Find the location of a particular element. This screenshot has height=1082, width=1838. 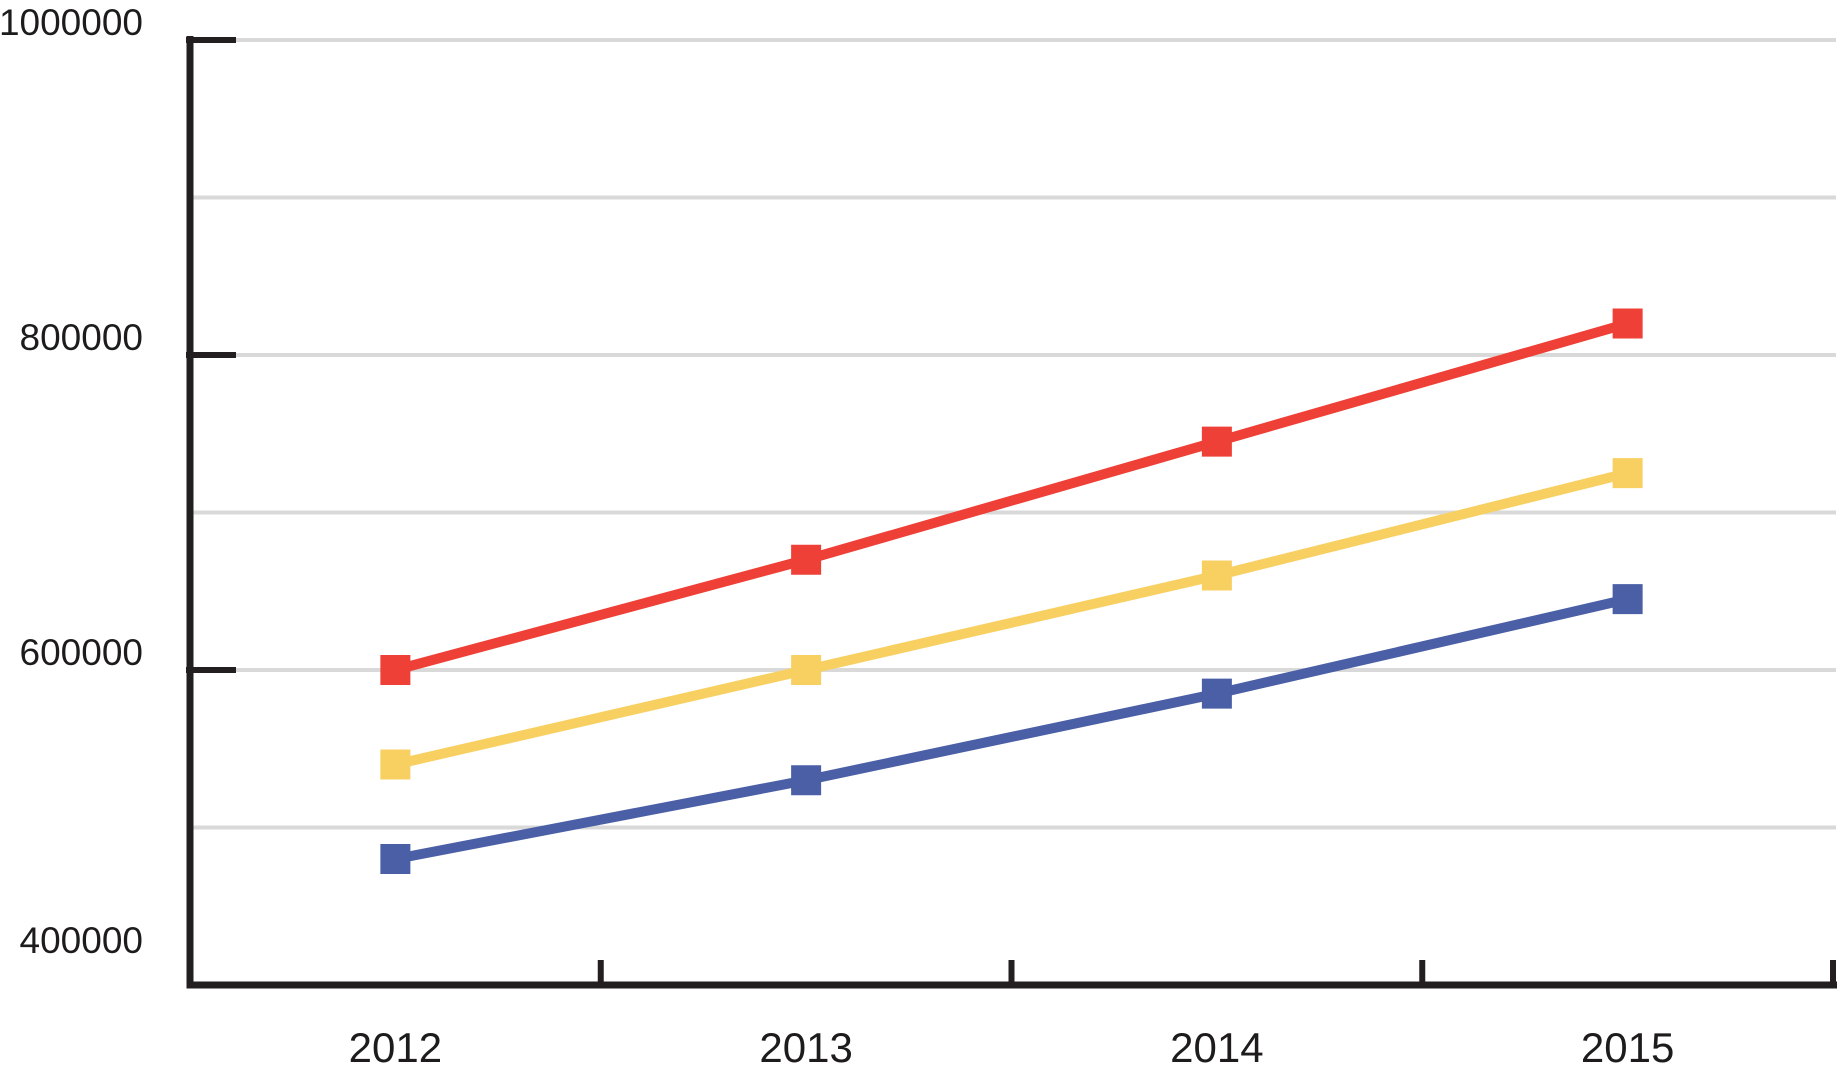

marker-yellow-2015 is located at coordinates (1627, 473).